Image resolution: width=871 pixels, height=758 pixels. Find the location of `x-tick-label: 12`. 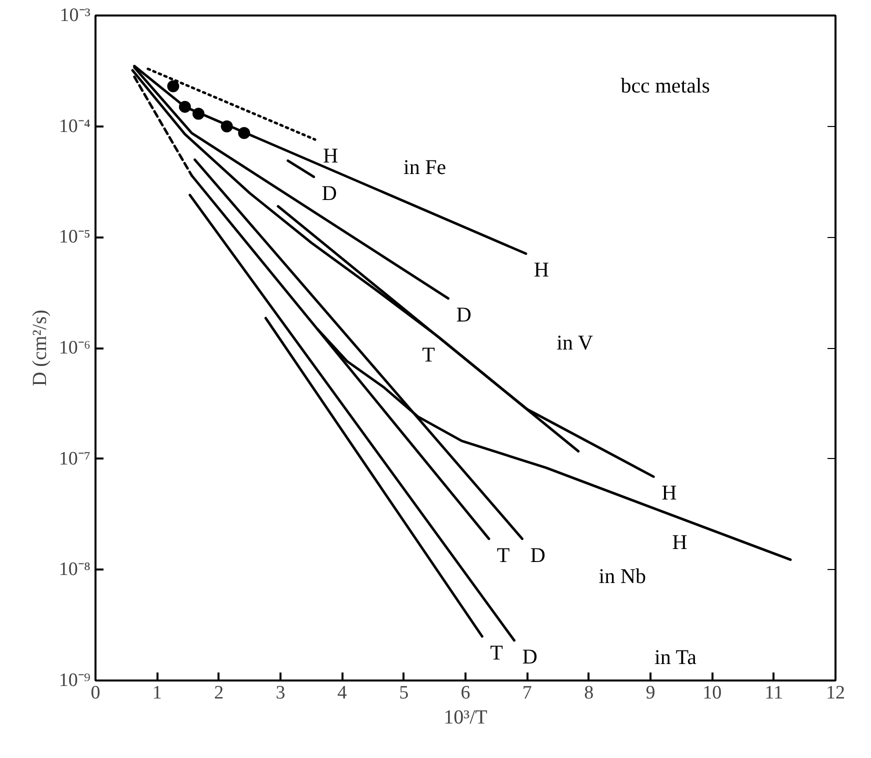

x-tick-label: 12 is located at coordinates (835, 693).